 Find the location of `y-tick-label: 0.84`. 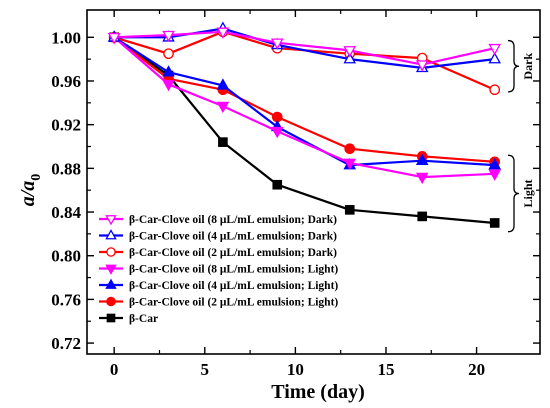

y-tick-label: 0.84 is located at coordinates (66, 212).